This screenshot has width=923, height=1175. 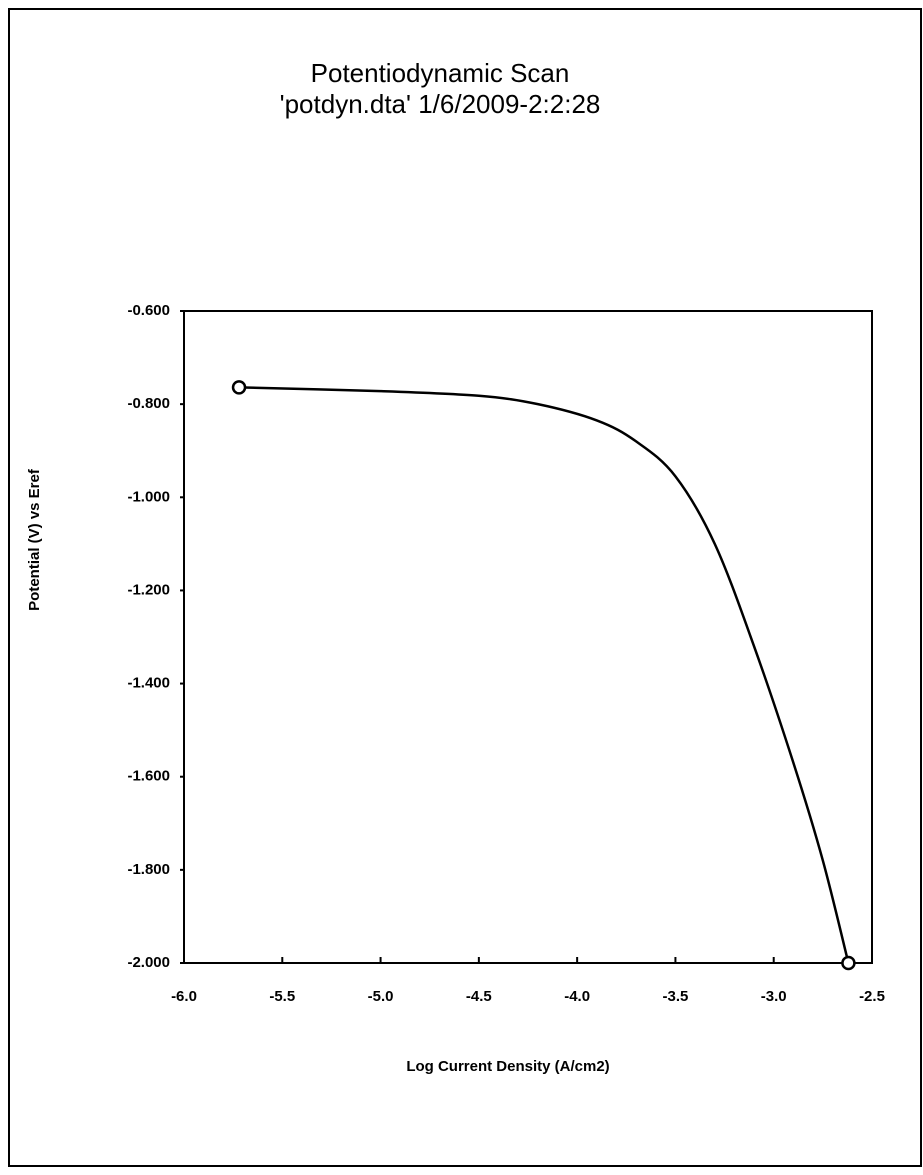 What do you see at coordinates (148, 496) in the screenshot?
I see `y-tick-label: -1.000` at bounding box center [148, 496].